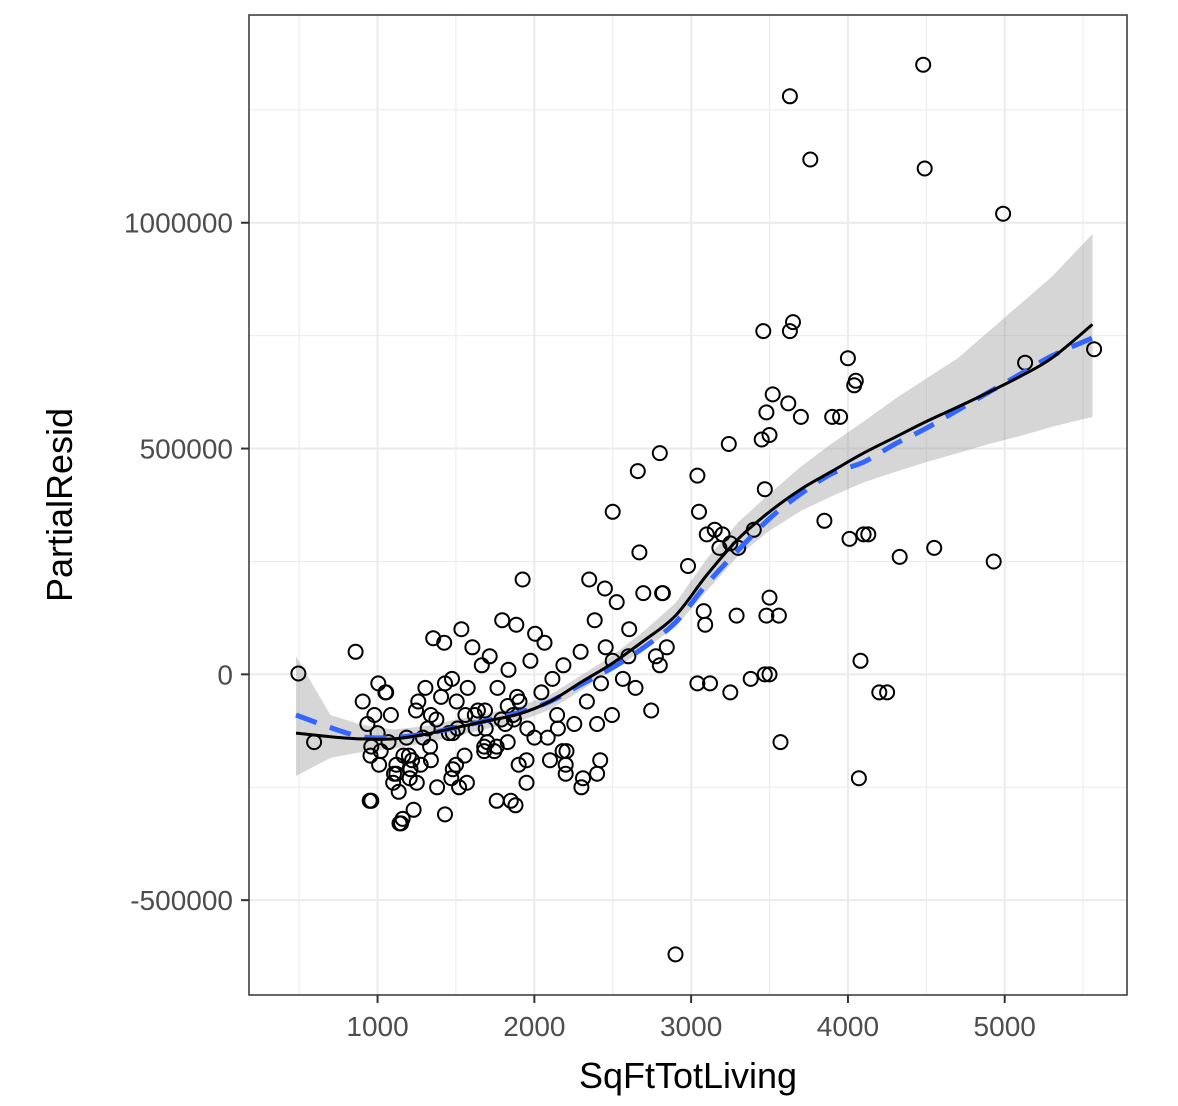 The width and height of the screenshot is (1178, 1106). What do you see at coordinates (181, 900) in the screenshot?
I see `y-tick-label: -500000` at bounding box center [181, 900].